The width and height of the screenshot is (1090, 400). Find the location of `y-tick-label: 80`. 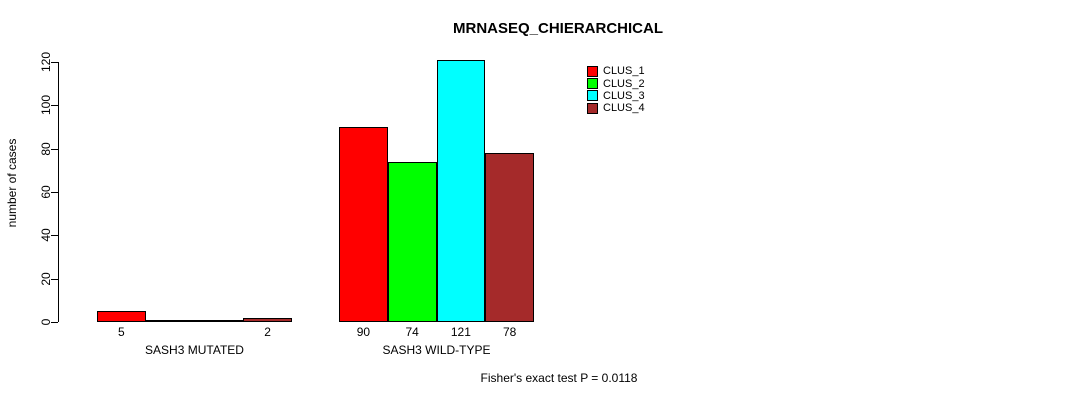

y-tick-label: 80 is located at coordinates (46, 148).